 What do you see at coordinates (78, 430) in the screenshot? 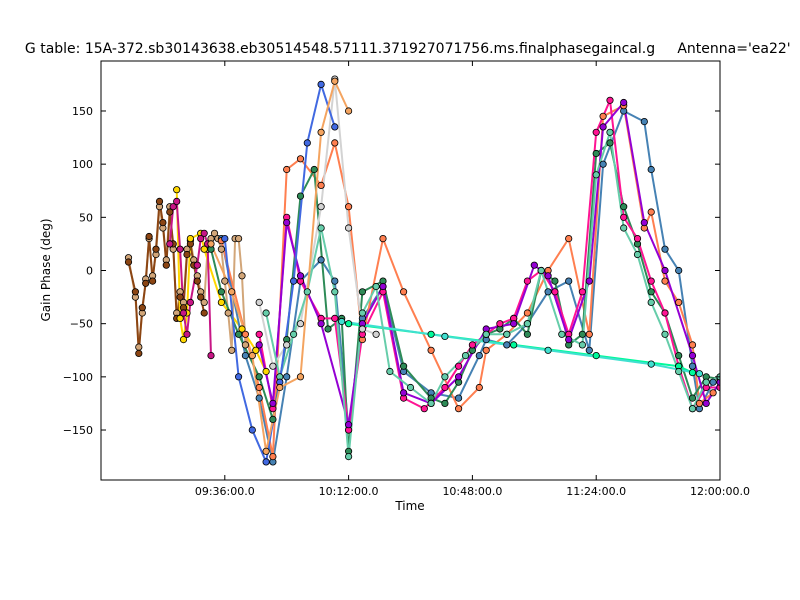
I see `y-tick-label: −150` at bounding box center [78, 430].